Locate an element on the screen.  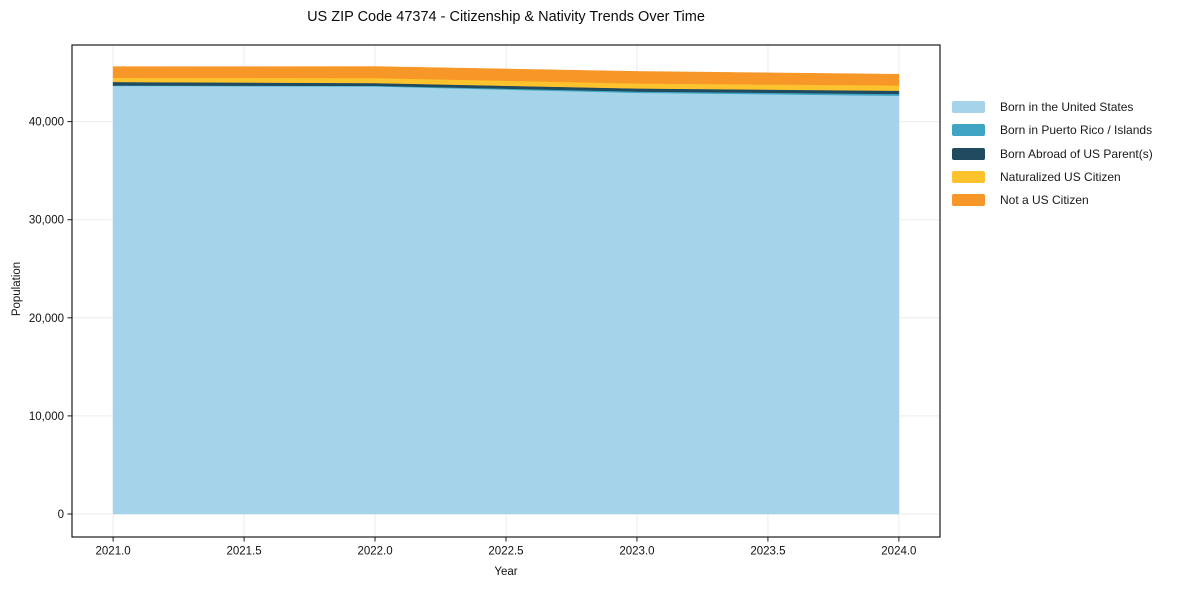
legend-item-naturalized-us-citizen: Naturalized US Citizen is located at coordinates (1052, 176).